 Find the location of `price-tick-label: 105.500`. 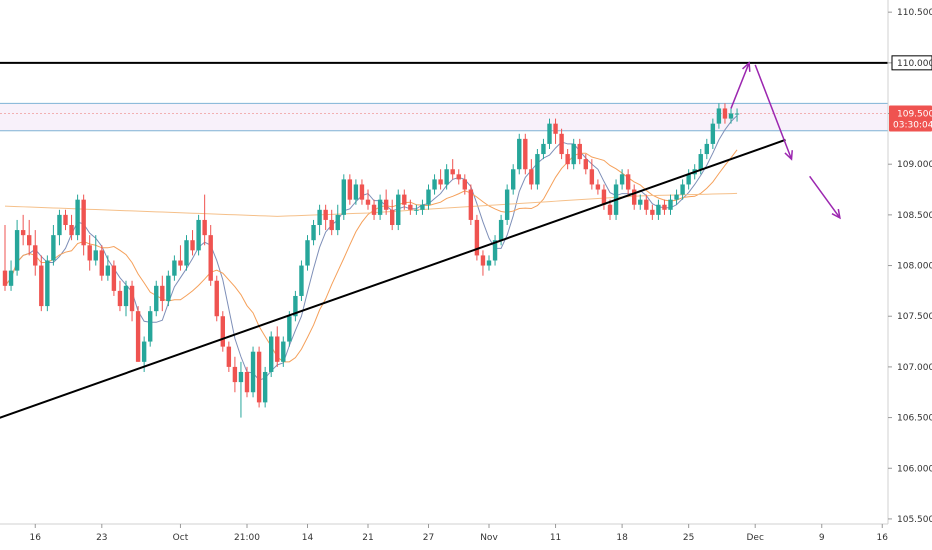

price-tick-label: 105.500 is located at coordinates (914, 520).